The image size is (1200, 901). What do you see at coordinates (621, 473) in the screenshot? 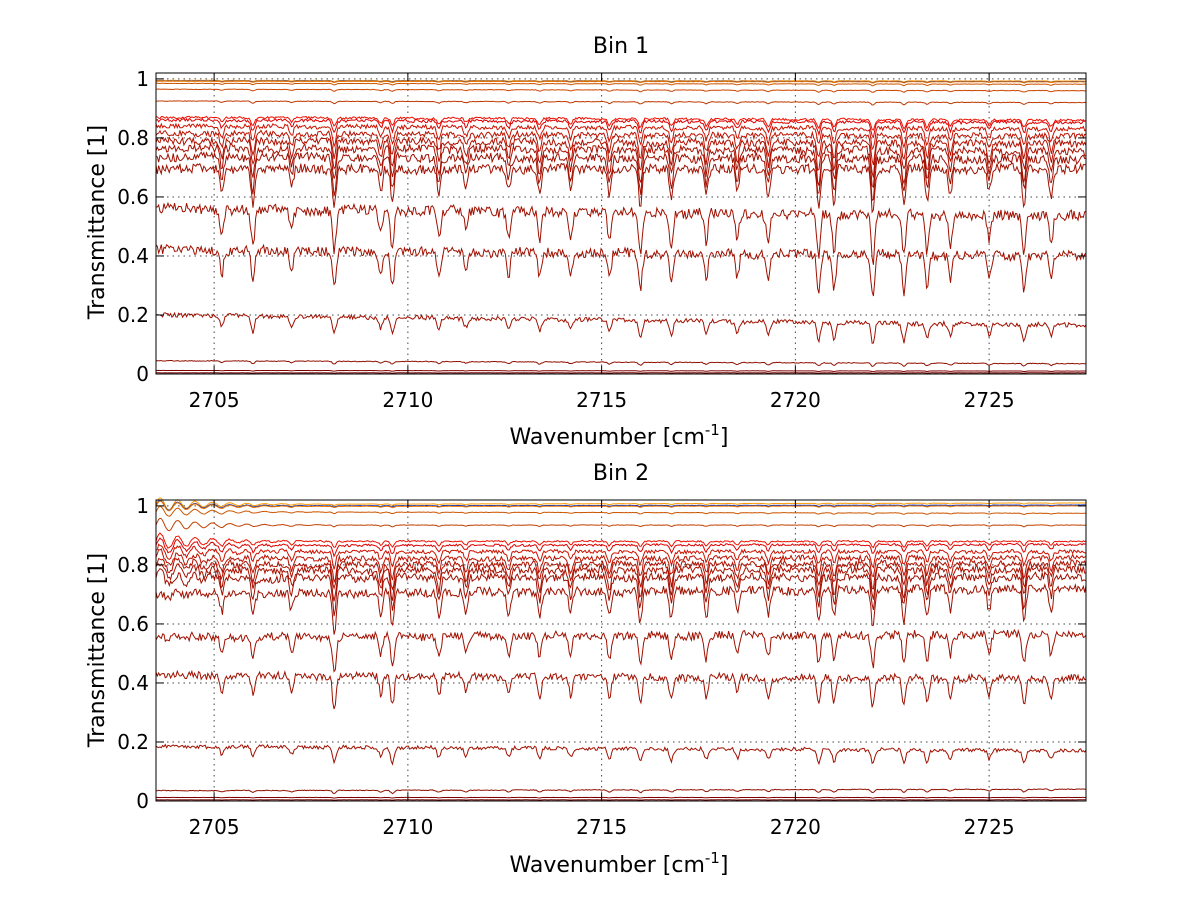
I see `chart-title: Bin 2` at bounding box center [621, 473].